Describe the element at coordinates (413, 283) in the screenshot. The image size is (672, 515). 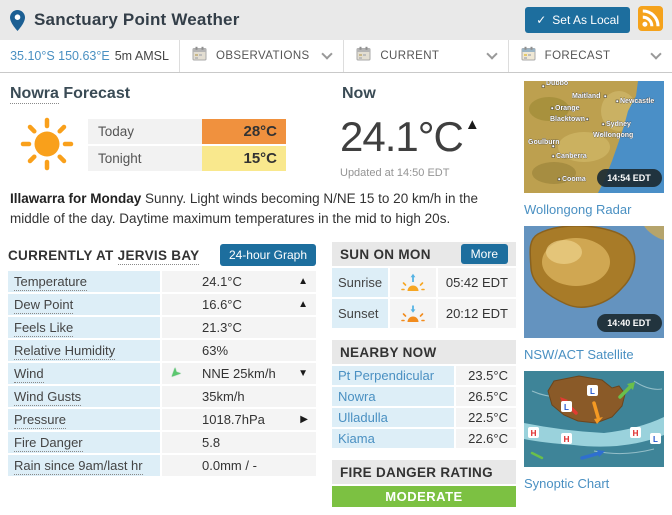
I see `sunrise-icon` at that location.